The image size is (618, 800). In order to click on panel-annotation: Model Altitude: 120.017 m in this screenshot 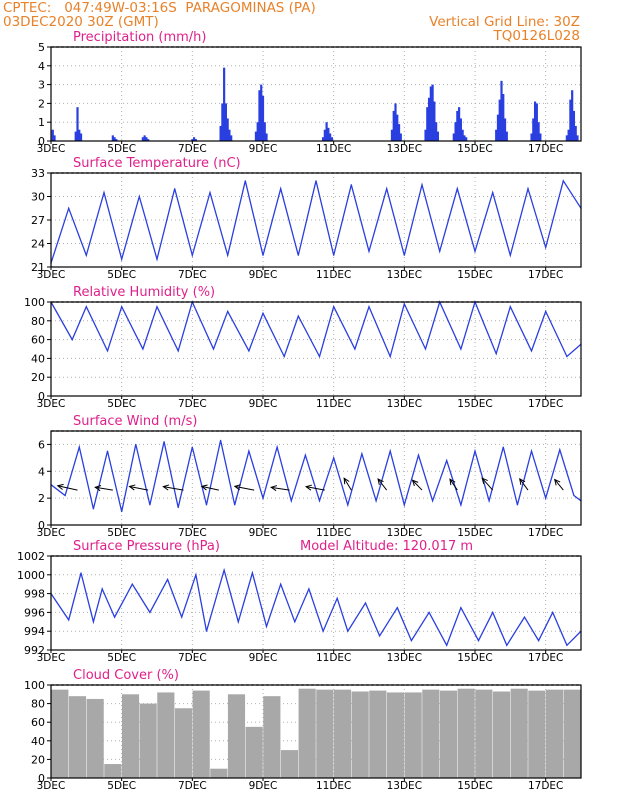, I will do `click(386, 546)`.